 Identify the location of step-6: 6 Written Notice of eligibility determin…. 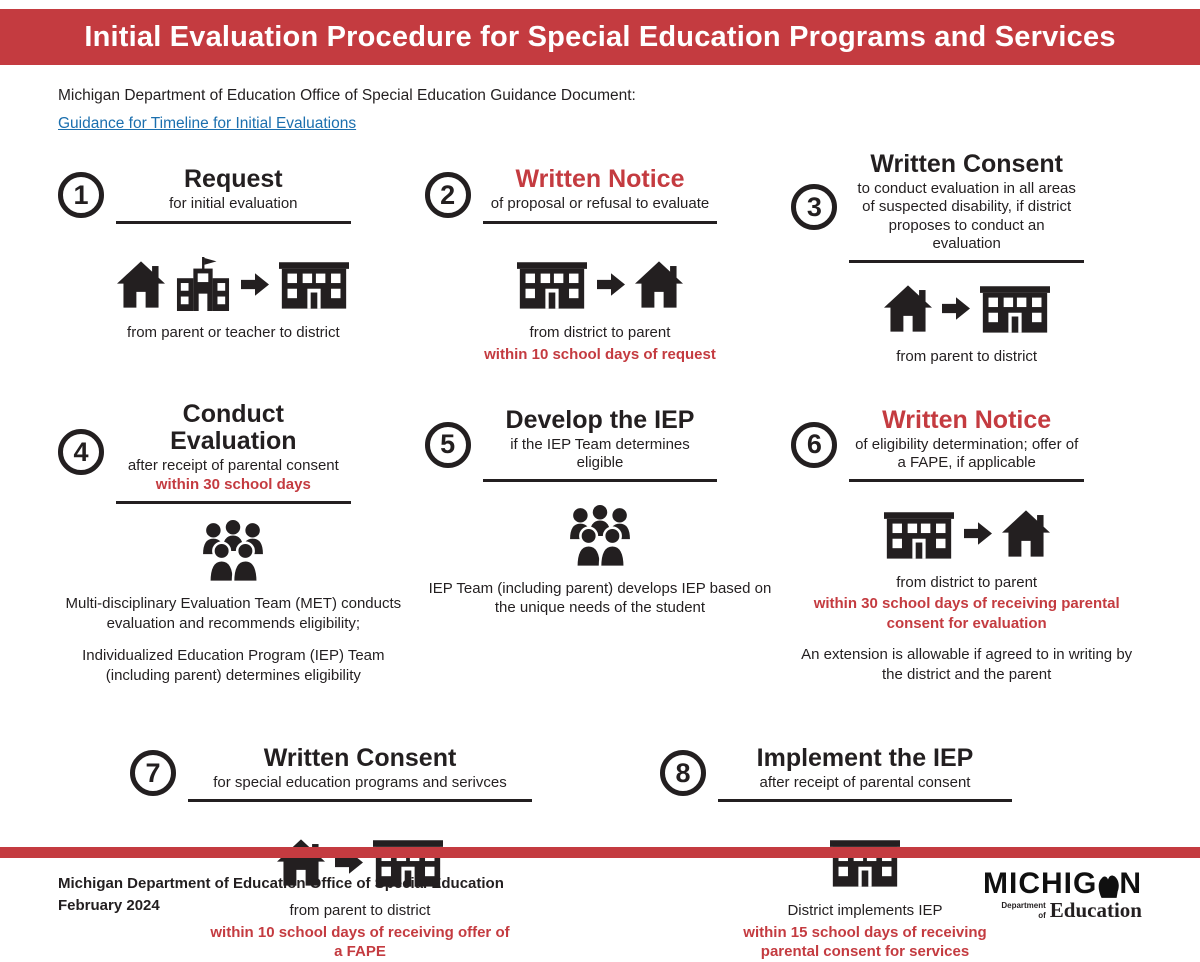
(966, 543).